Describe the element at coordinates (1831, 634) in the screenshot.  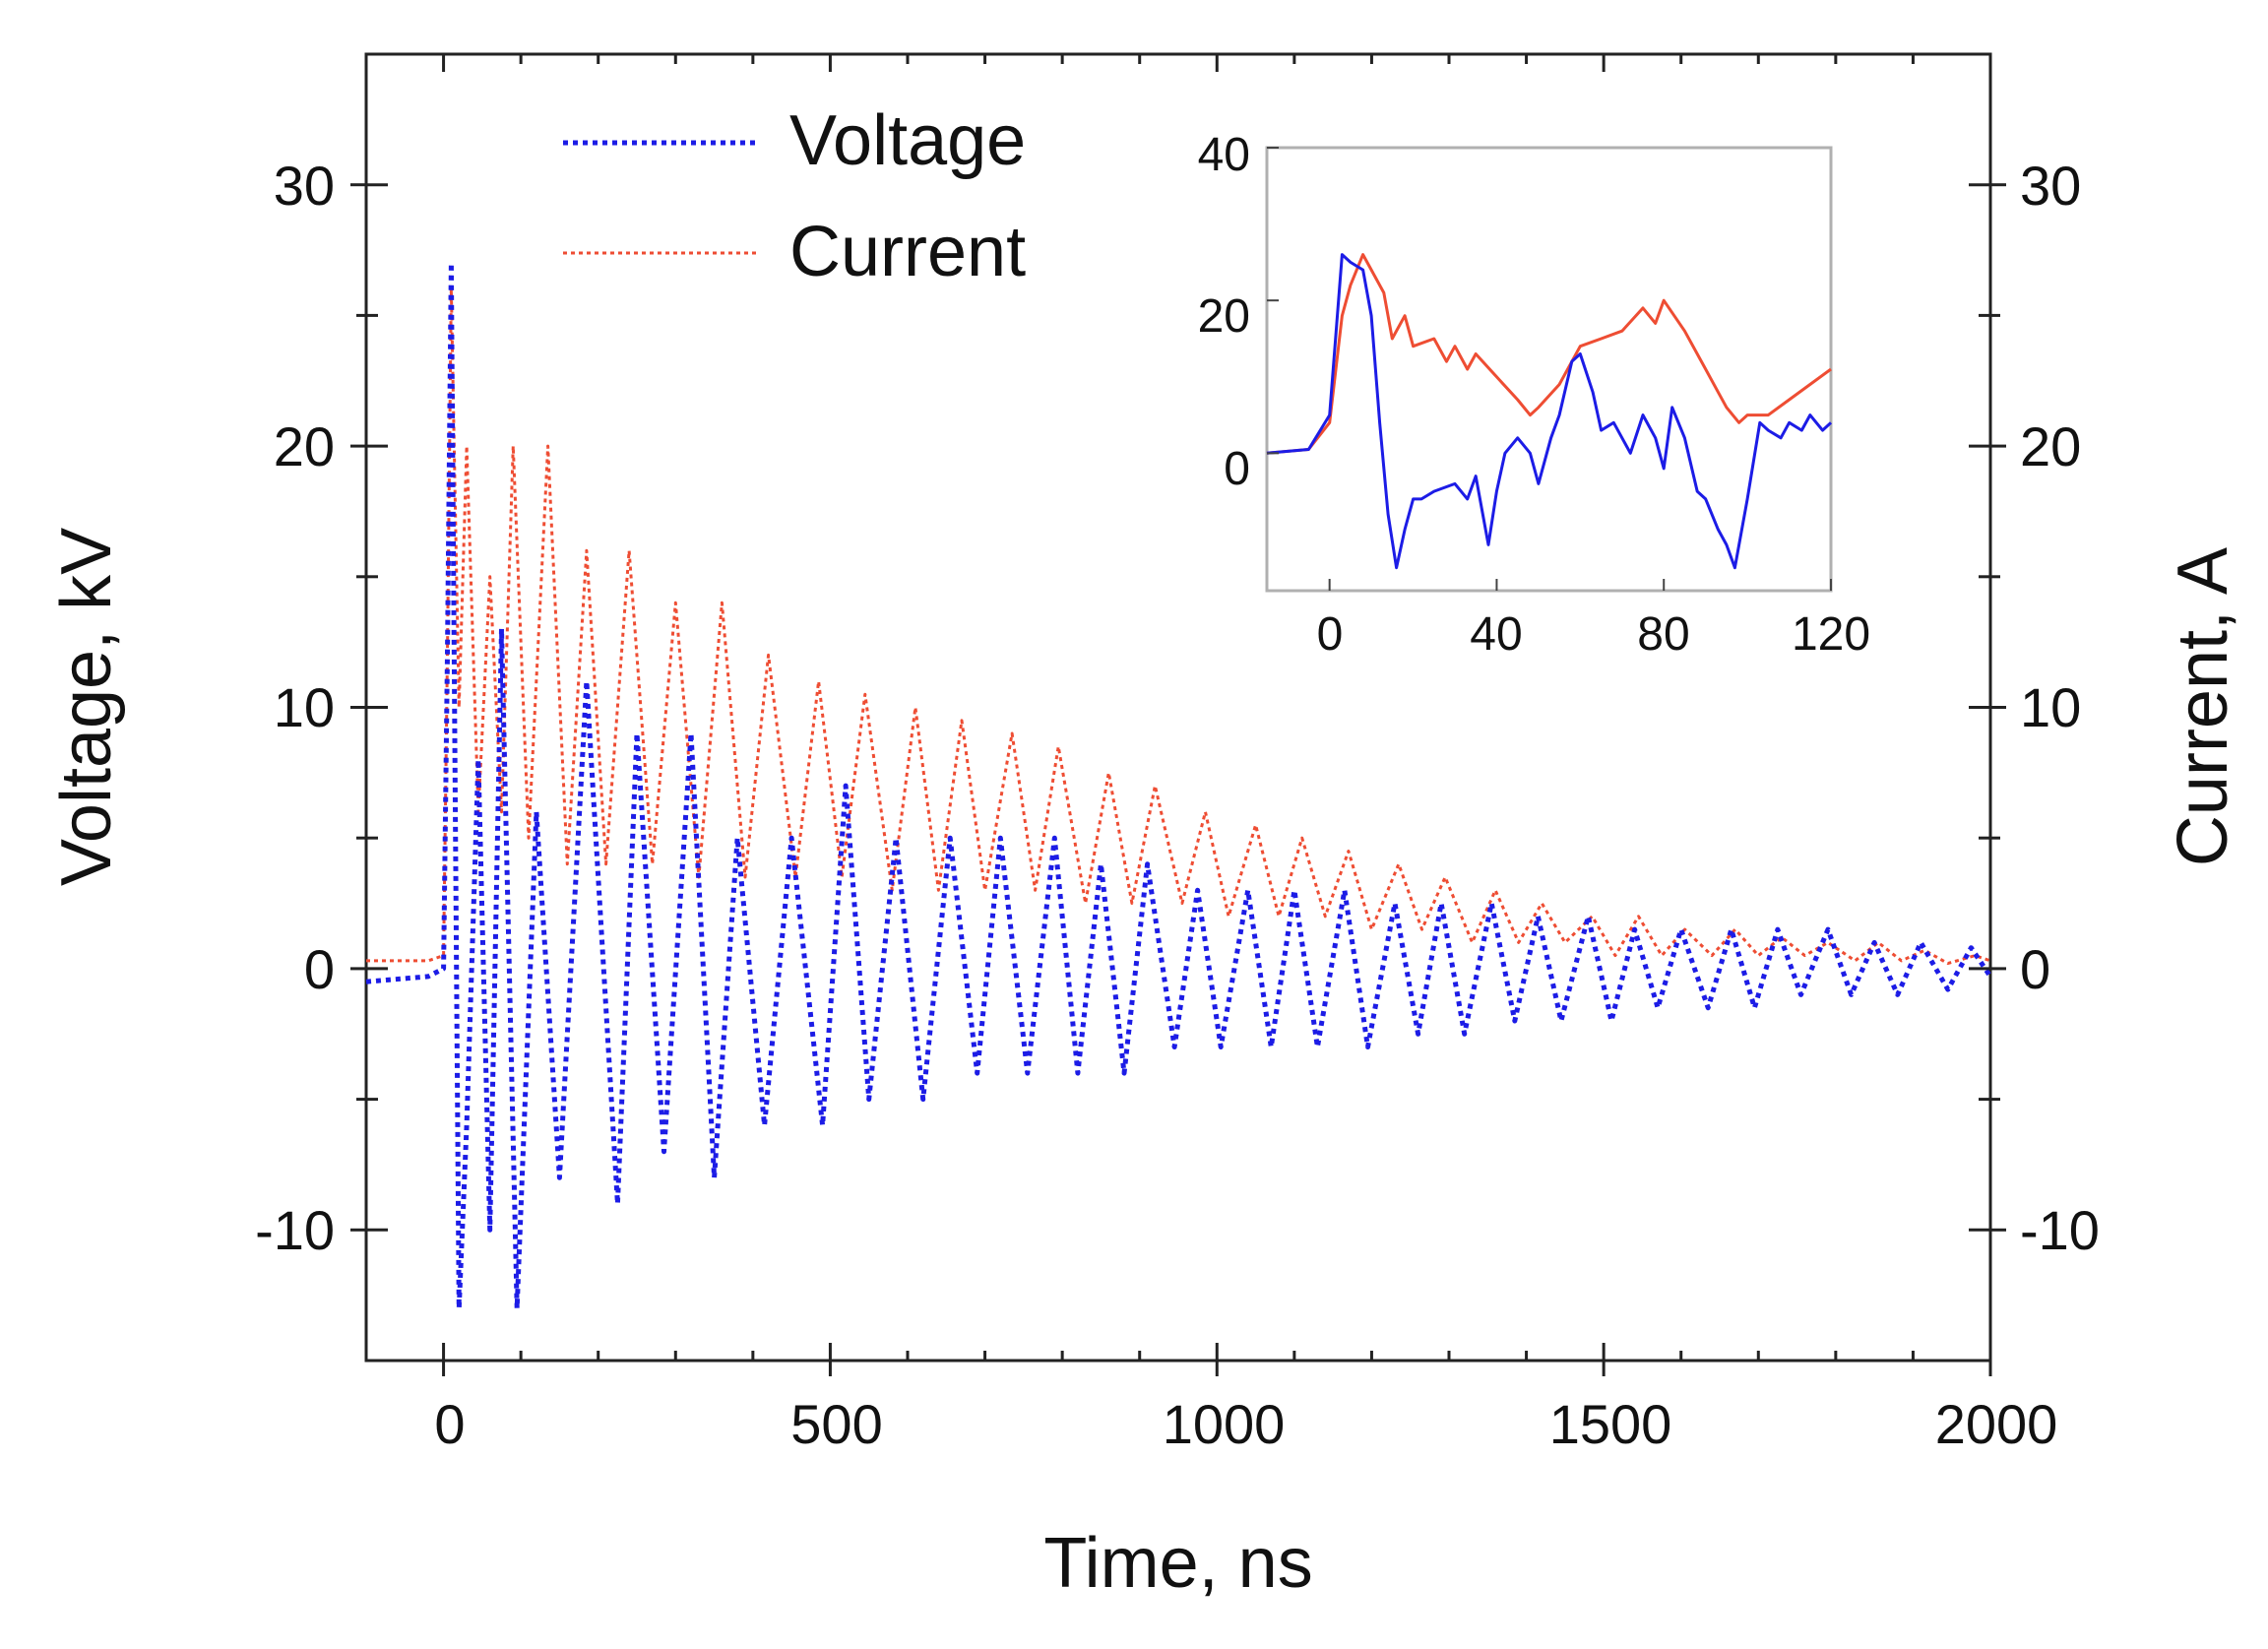
I see `inset-x-tick-label: 120` at that location.